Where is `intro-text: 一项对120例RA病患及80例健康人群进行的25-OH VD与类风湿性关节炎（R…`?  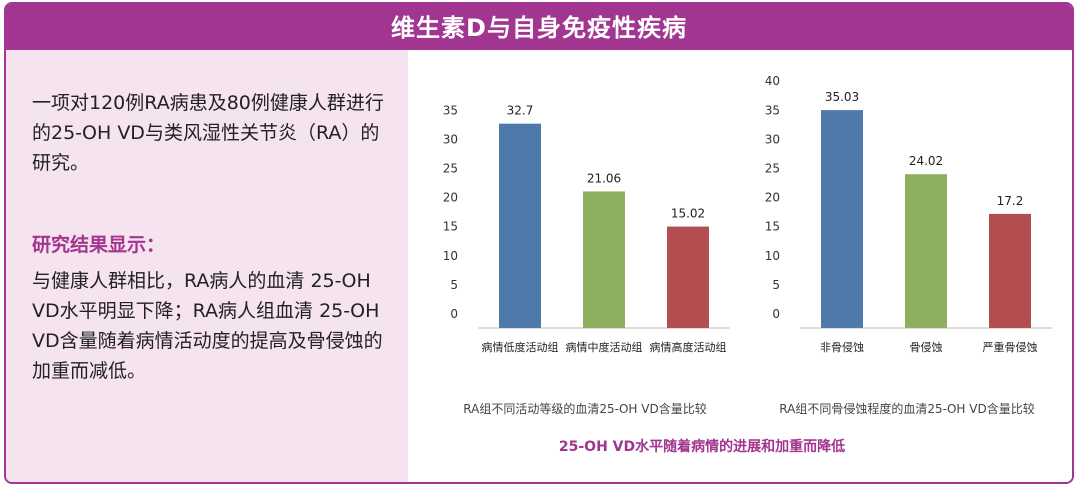
intro-text: 一项对120例RA病患及80例健康人群进行的25-OH VD与类风湿性关节炎（R… is located at coordinates (208, 133).